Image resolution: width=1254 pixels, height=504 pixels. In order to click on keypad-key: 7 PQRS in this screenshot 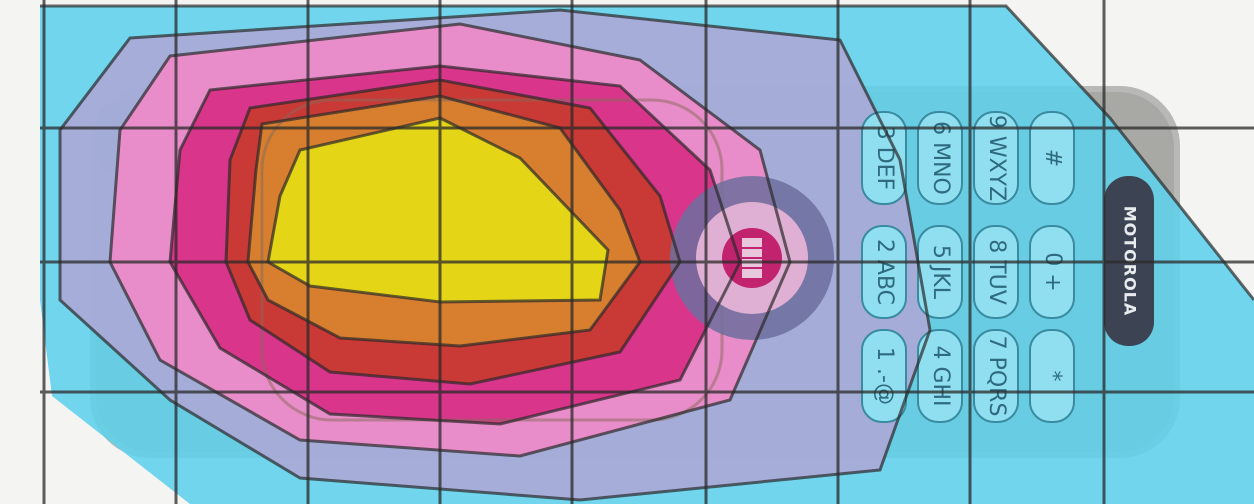, I will do `click(996, 376)`.